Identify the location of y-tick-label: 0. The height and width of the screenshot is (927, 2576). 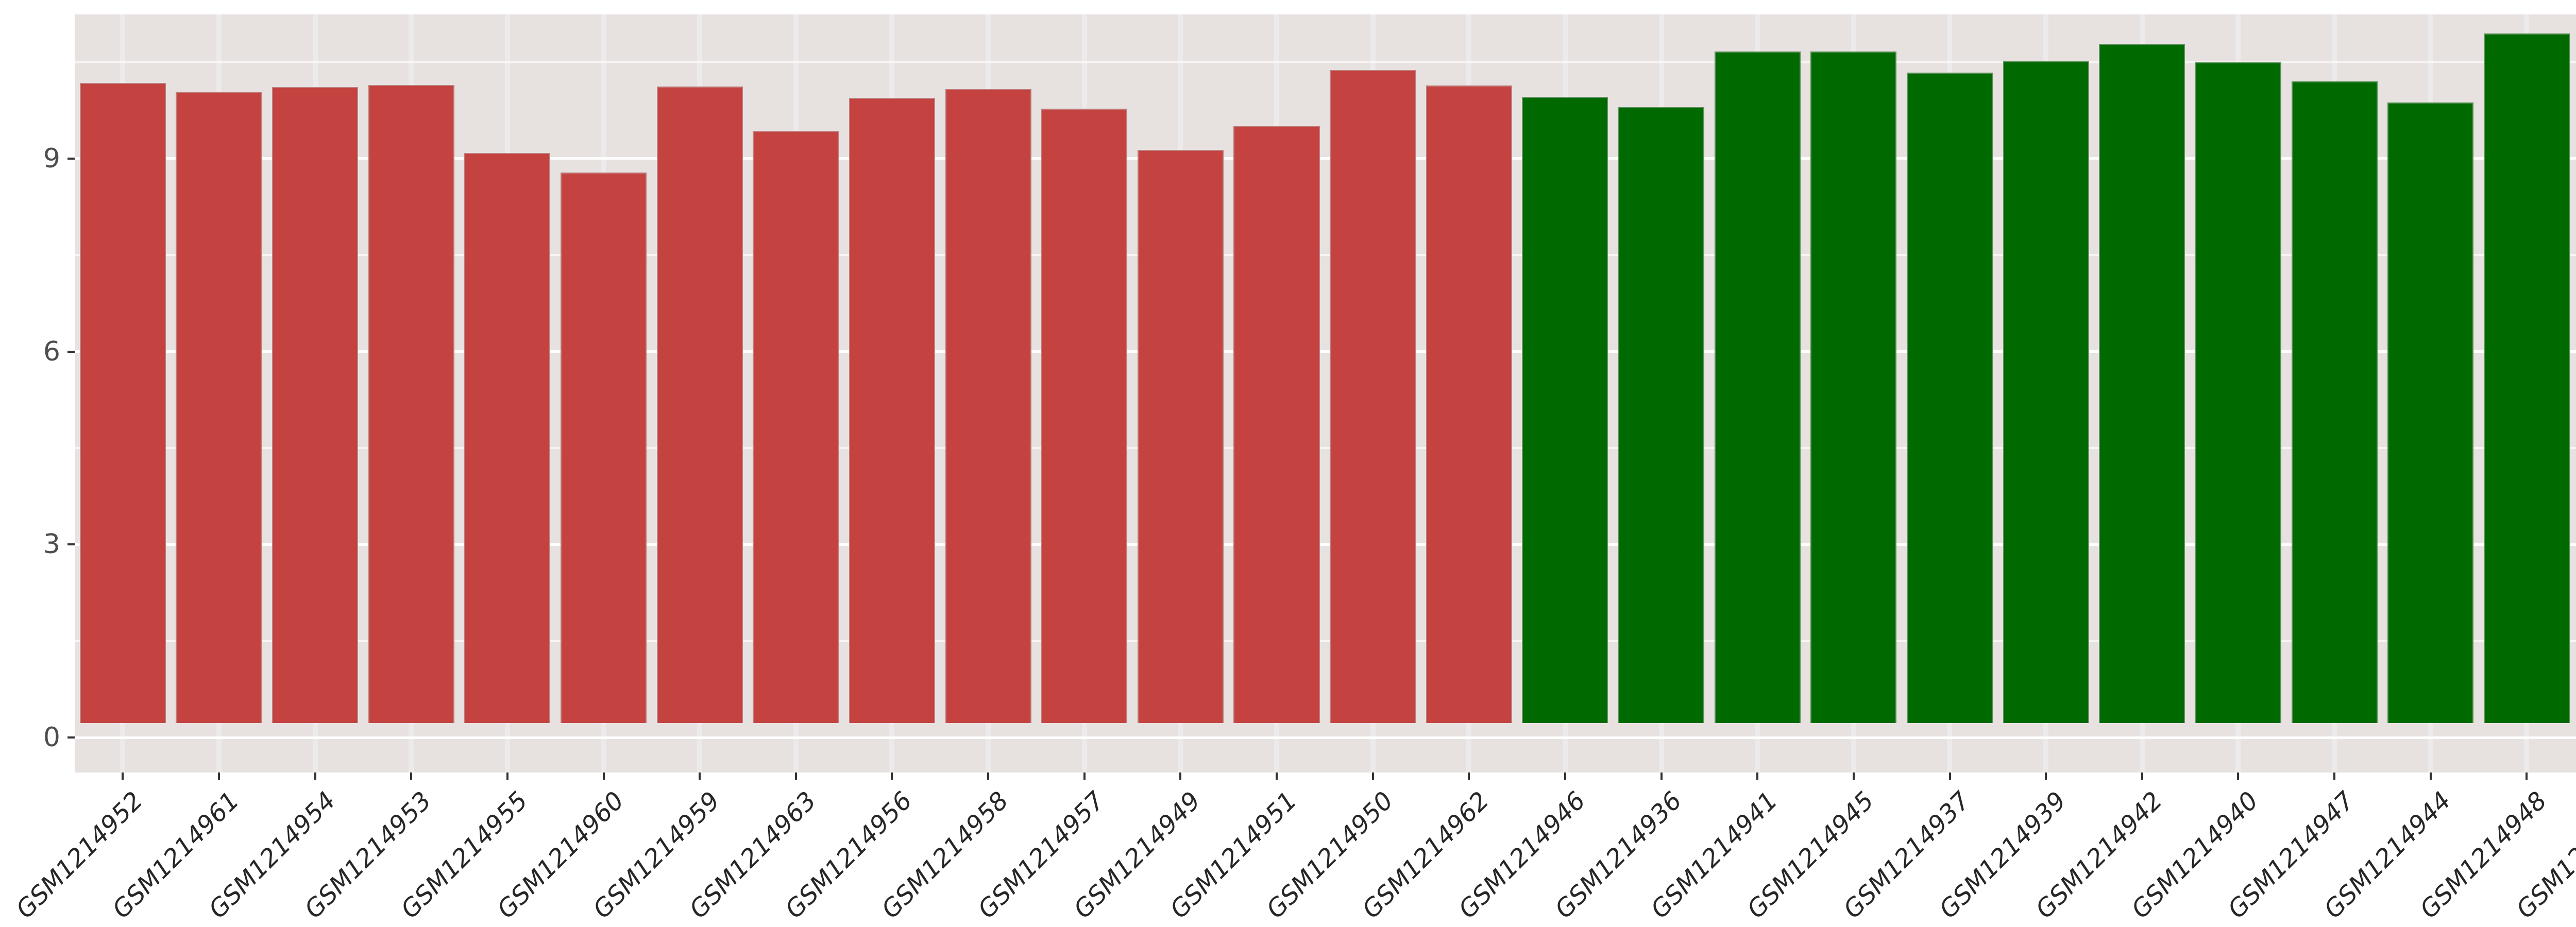
(51, 737).